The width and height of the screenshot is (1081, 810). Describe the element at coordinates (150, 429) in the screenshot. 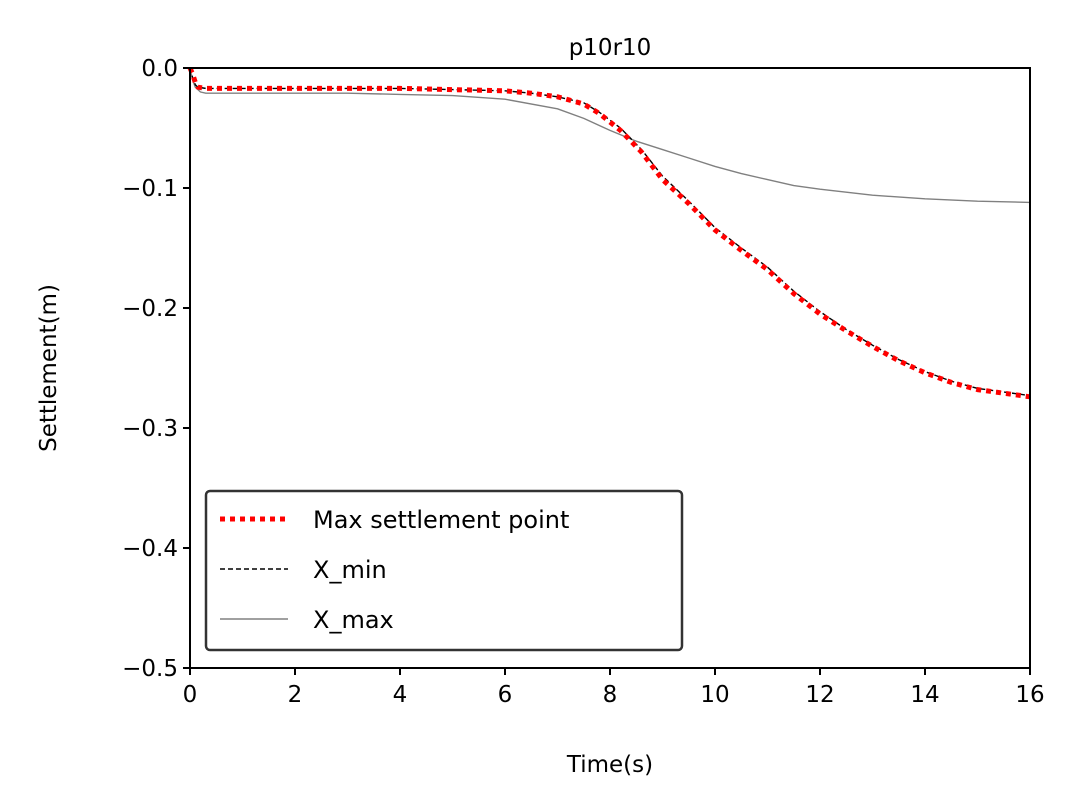

I see `y-tick-label: −0.3` at that location.